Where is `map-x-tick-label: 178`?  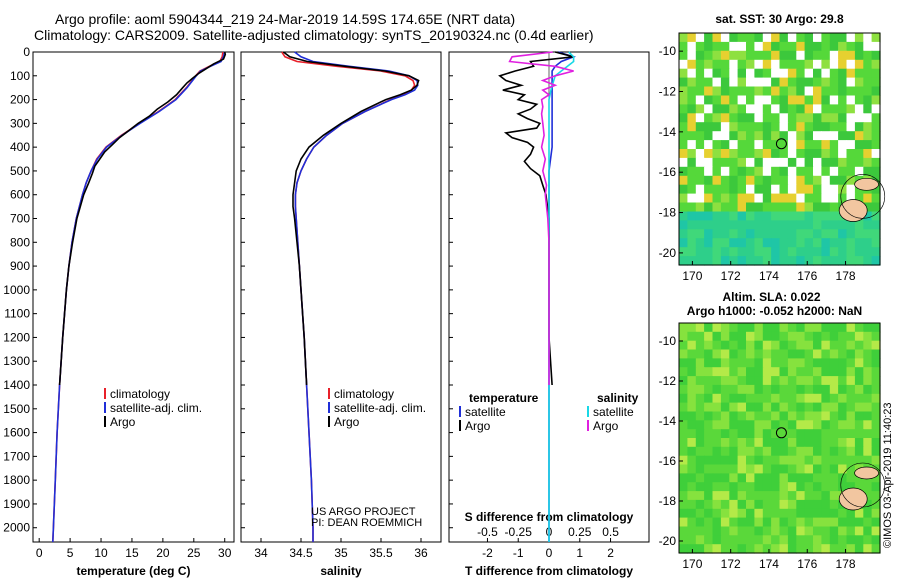 map-x-tick-label: 178 is located at coordinates (846, 564).